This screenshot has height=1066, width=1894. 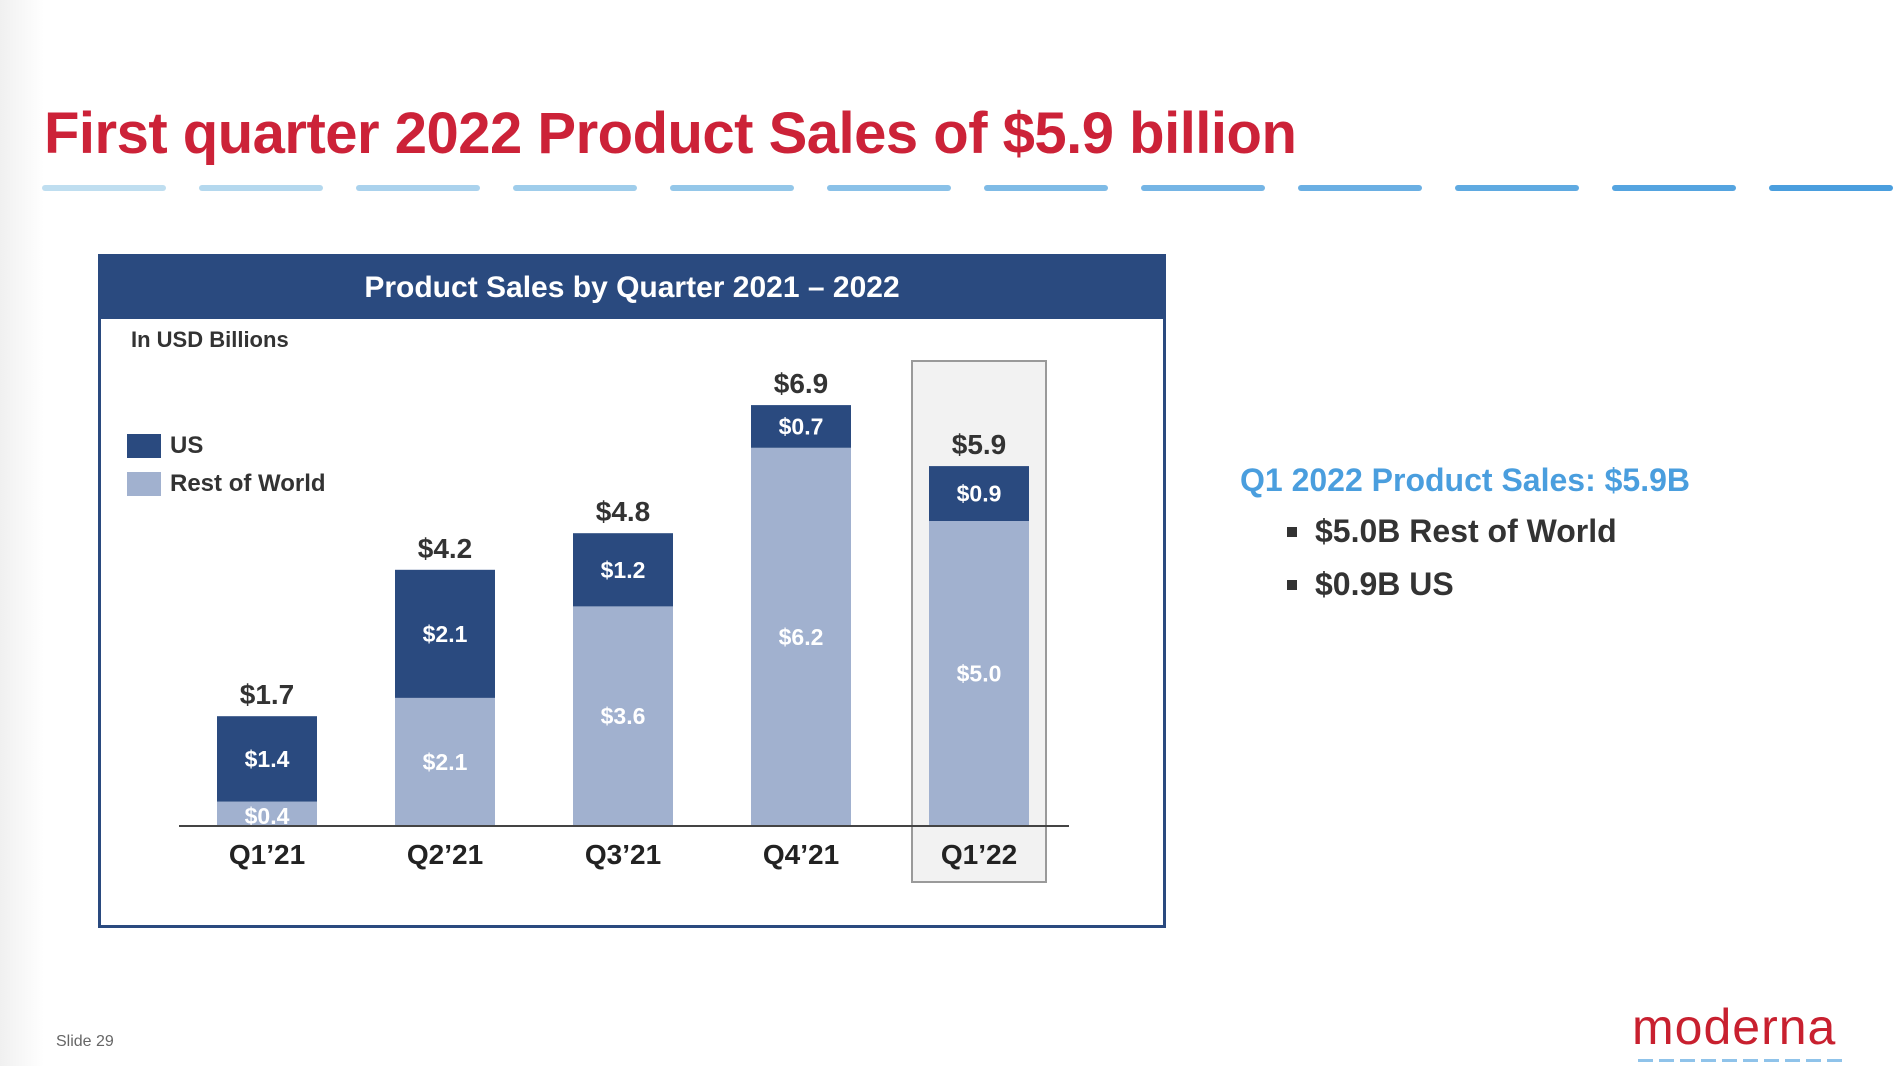 I want to click on bar-group: $0.9 $5.0 $5.9 Q1’22, so click(x=979, y=649).